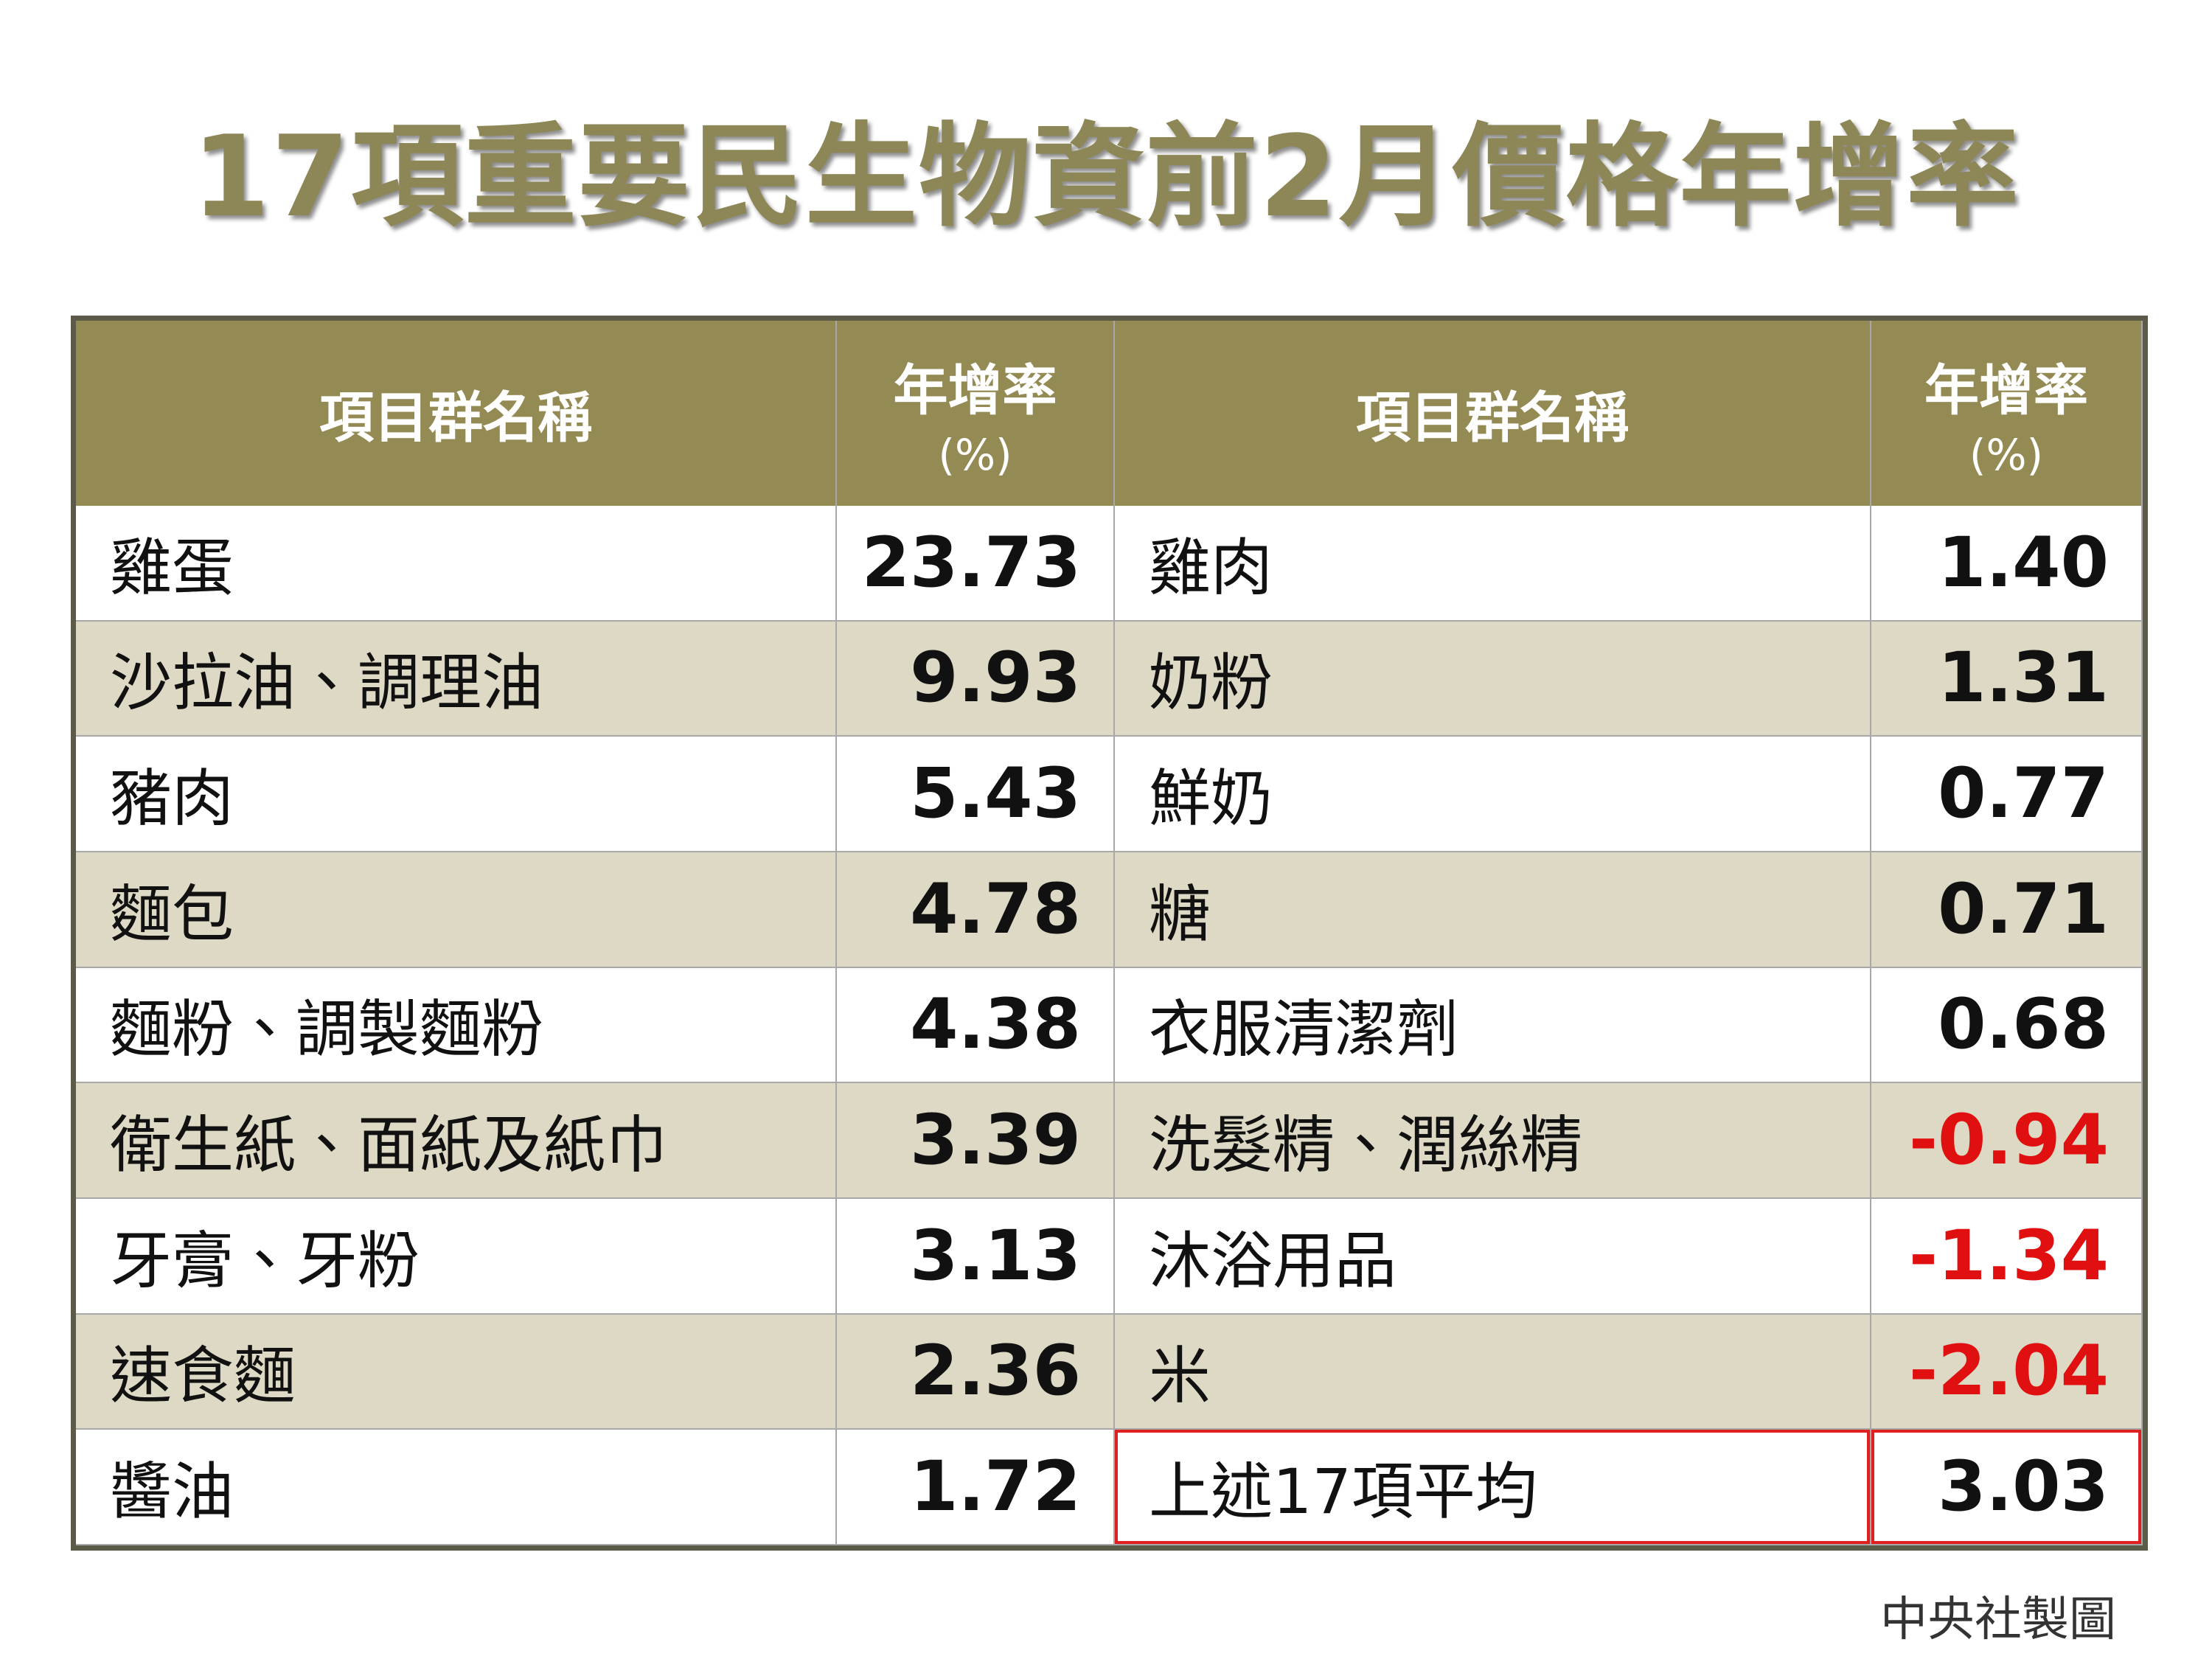  What do you see at coordinates (976, 1487) in the screenshot?
I see `rate-cell: 1.72` at bounding box center [976, 1487].